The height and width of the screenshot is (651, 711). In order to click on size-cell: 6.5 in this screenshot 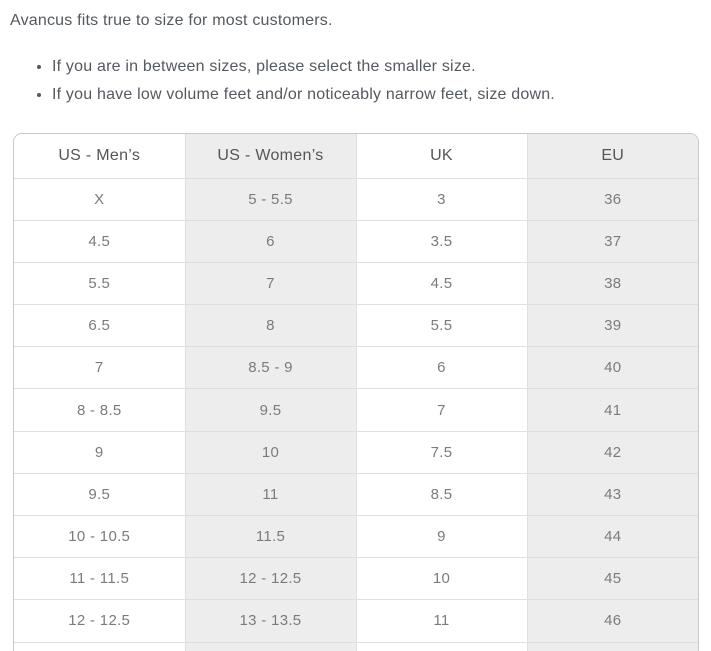, I will do `click(99, 325)`.